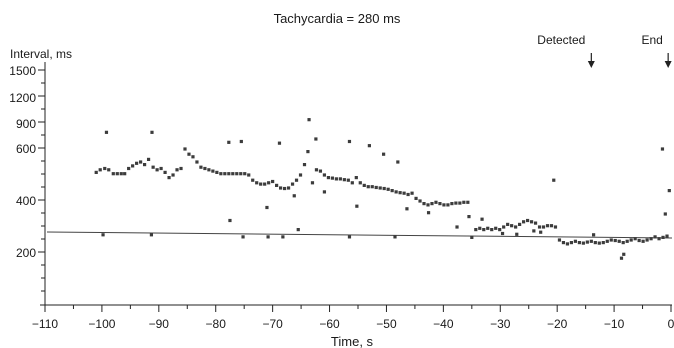 The image size is (674, 348). Describe the element at coordinates (41, 54) in the screenshot. I see `y-axis-label: Interval, ms` at that location.